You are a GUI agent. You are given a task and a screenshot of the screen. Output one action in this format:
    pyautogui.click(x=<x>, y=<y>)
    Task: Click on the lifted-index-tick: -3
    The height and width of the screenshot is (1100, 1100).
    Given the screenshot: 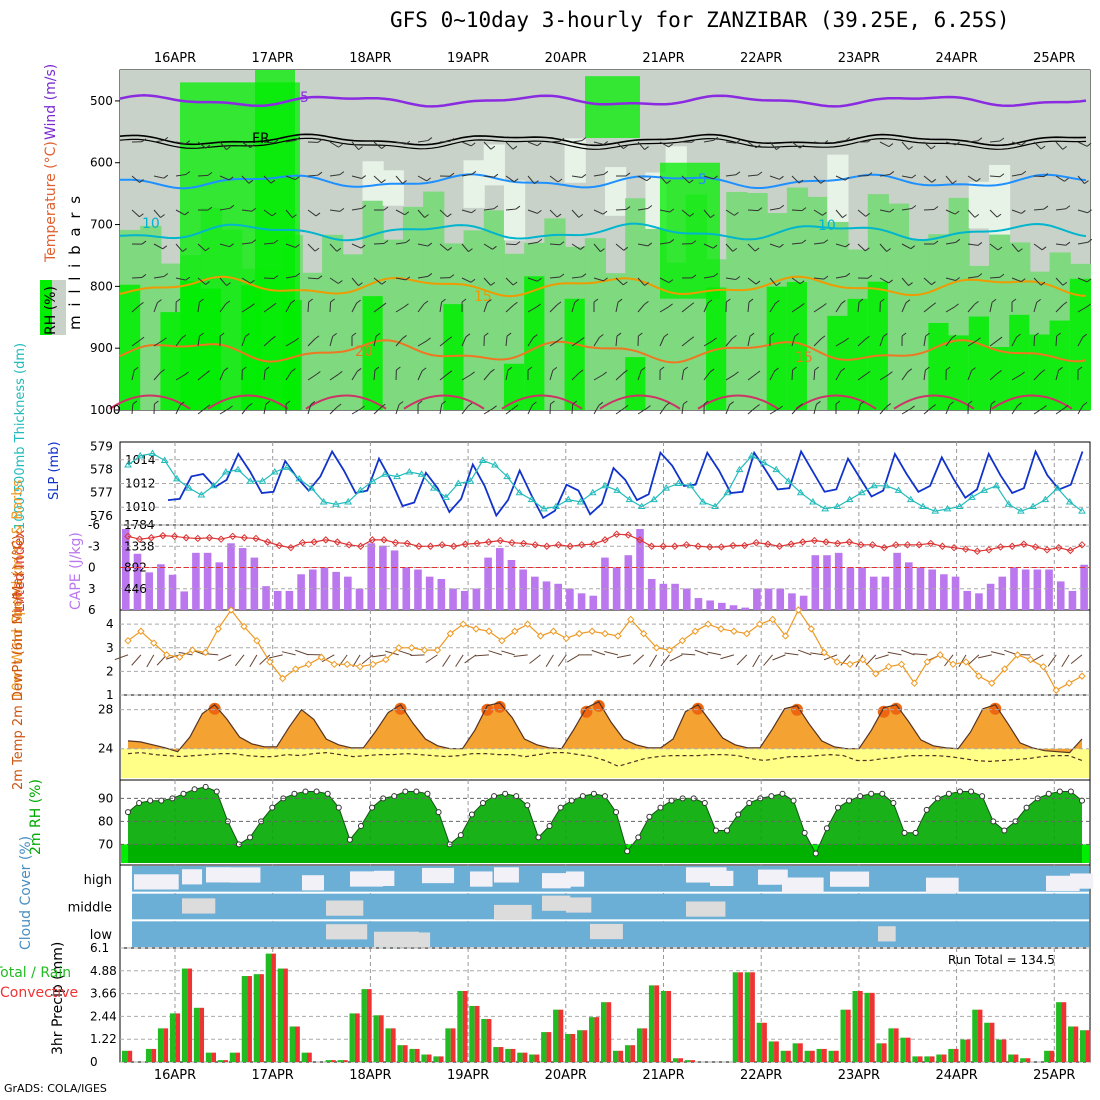 What is the action you would take?
    pyautogui.click(x=94, y=546)
    